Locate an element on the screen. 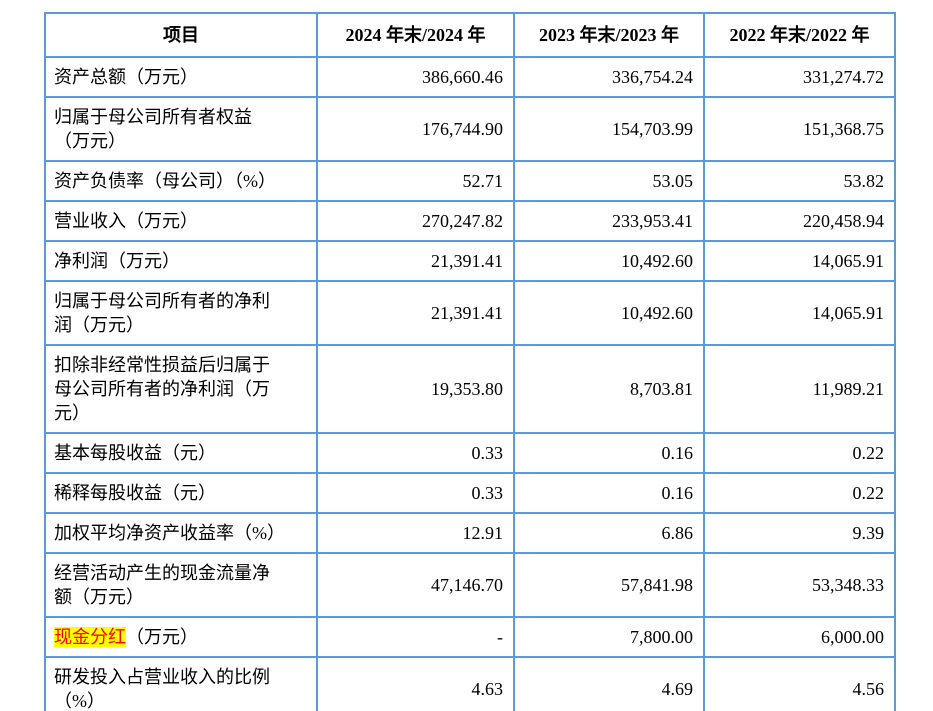  table-row: 基本每股收益（元） 0.33 0.16 0.22 is located at coordinates (470, 453).